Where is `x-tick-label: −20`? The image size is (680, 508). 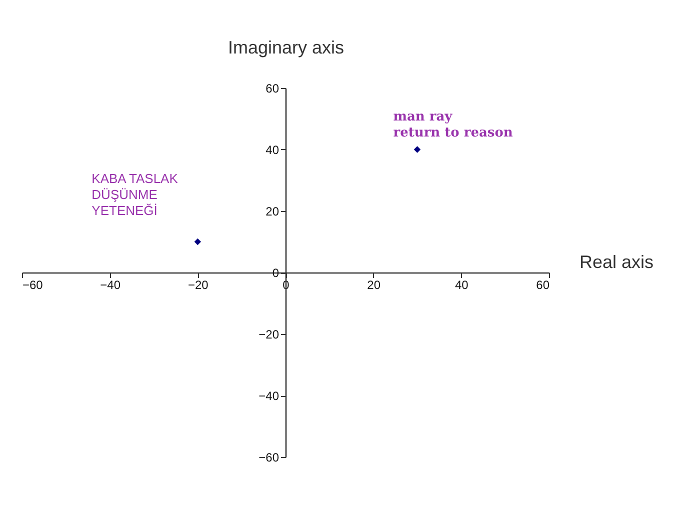
x-tick-label: −20 is located at coordinates (198, 285).